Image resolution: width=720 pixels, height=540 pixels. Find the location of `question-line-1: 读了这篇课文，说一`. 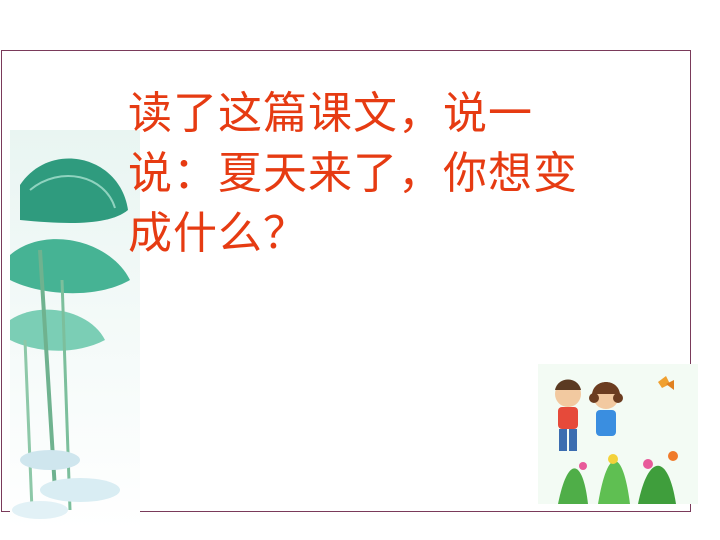

question-line-1: 读了这篇课文，说一 is located at coordinates (330, 113).